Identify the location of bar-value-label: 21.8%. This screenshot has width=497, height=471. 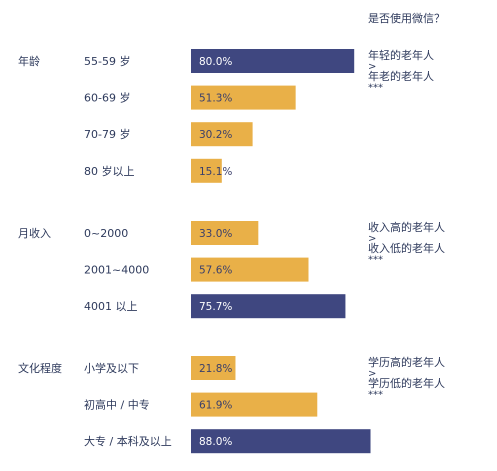
(215, 369).